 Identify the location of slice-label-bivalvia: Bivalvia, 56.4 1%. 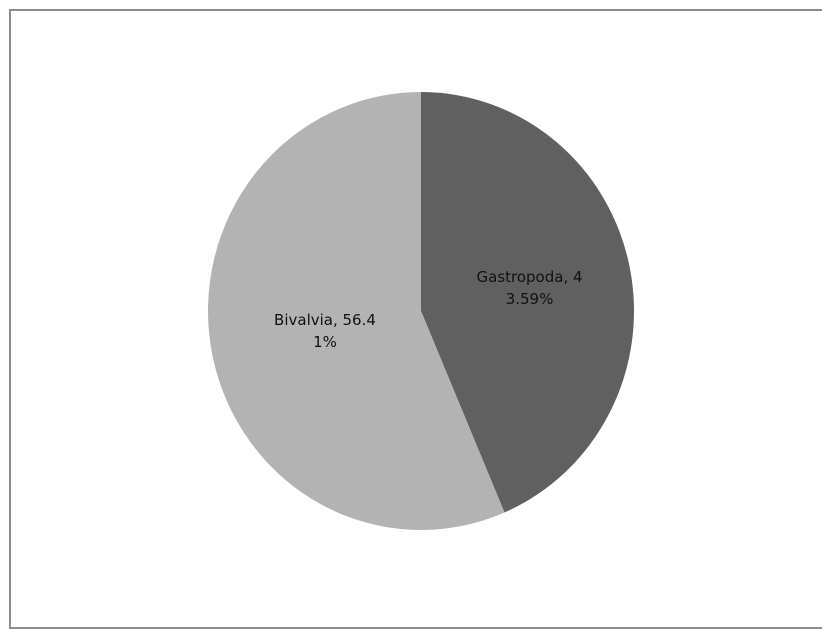
(325, 331).